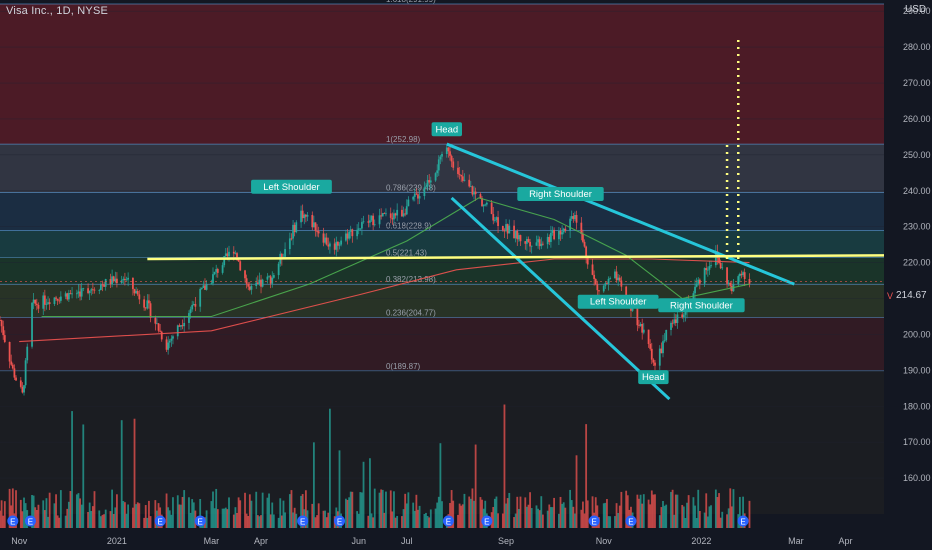  What do you see at coordinates (516, 257) in the screenshot?
I see `trendline` at bounding box center [516, 257].